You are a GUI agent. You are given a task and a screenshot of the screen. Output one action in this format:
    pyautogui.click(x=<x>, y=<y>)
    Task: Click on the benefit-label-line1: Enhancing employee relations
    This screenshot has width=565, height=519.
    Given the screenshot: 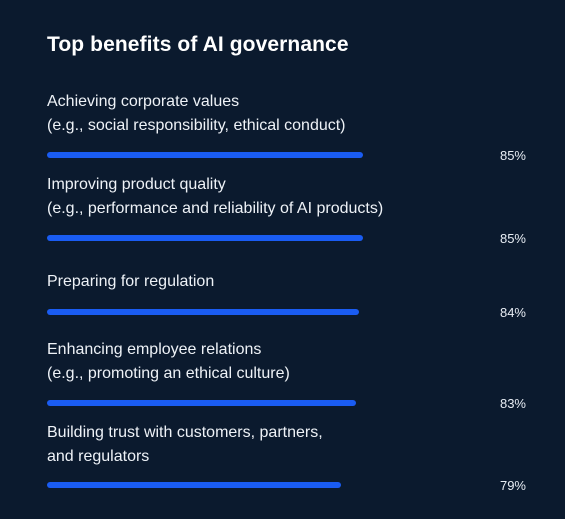 What is the action you would take?
    pyautogui.click(x=154, y=349)
    